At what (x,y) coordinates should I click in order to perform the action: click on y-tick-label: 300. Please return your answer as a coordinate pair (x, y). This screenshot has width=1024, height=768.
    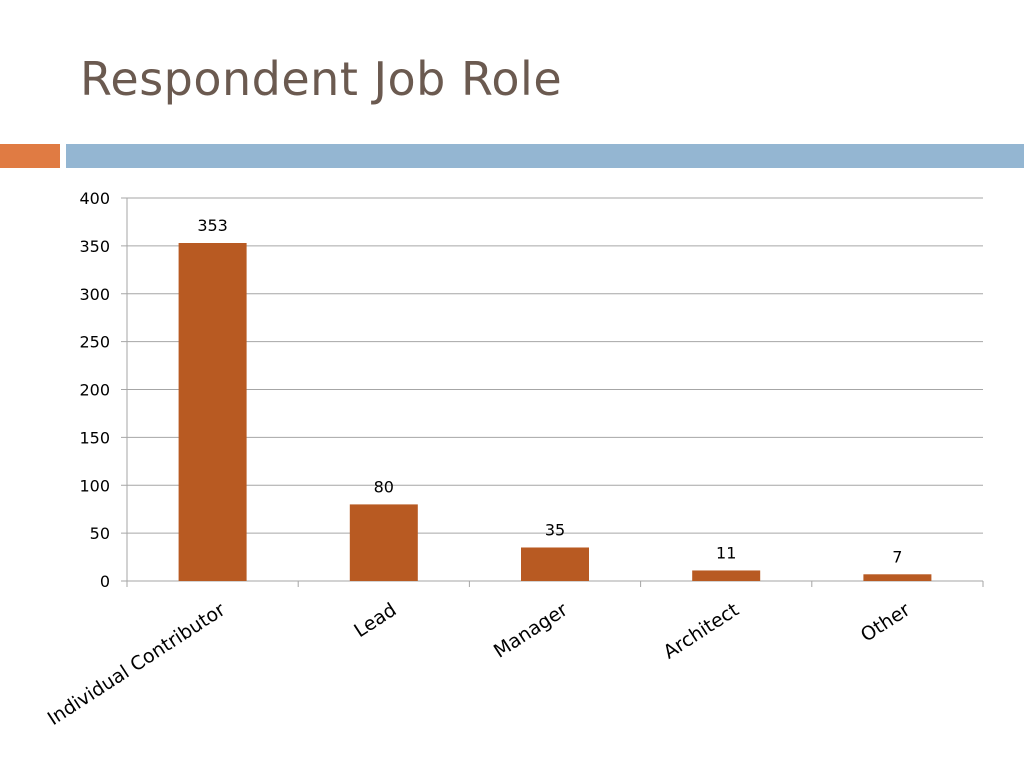
    Looking at the image, I should click on (94, 294).